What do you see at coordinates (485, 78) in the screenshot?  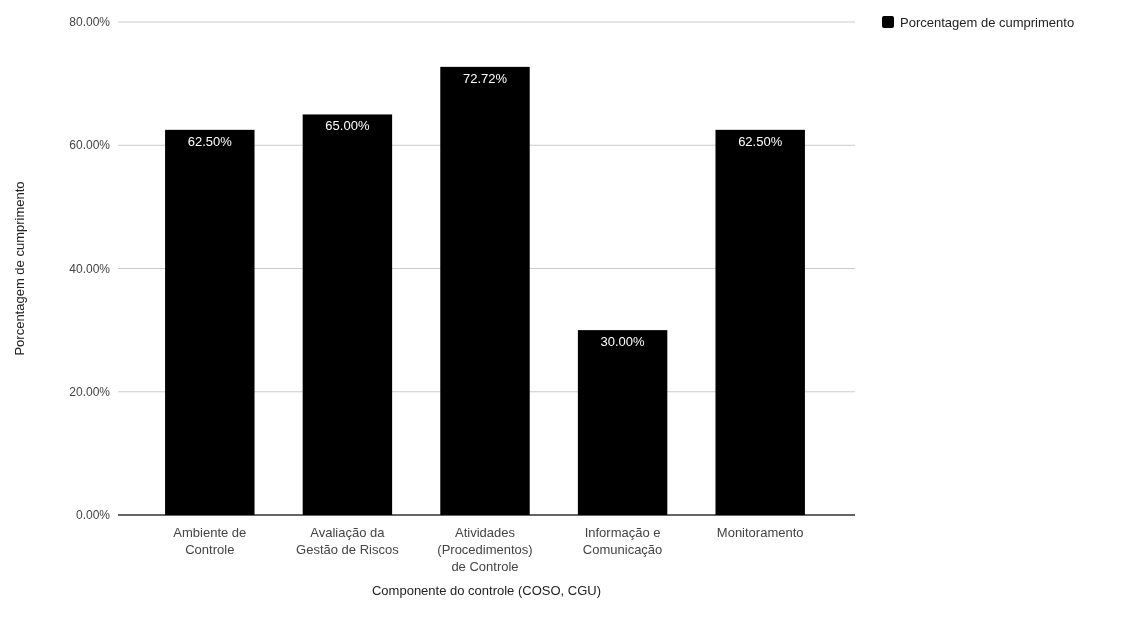 I see `data-label: 72.72%` at bounding box center [485, 78].